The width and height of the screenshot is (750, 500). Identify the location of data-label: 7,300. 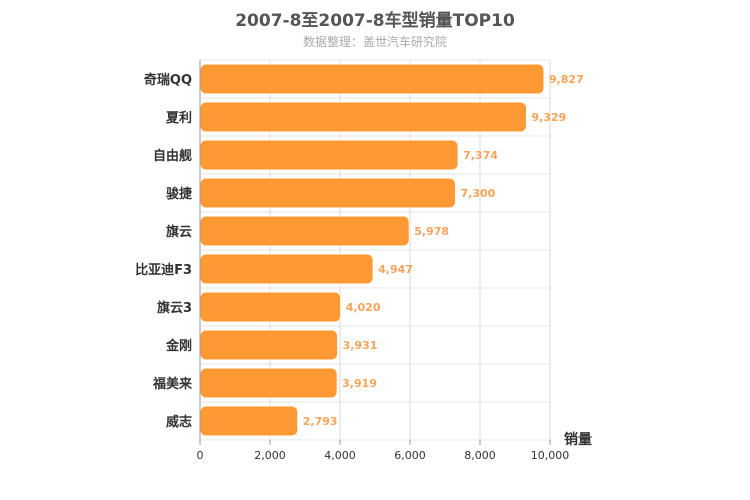
(478, 193).